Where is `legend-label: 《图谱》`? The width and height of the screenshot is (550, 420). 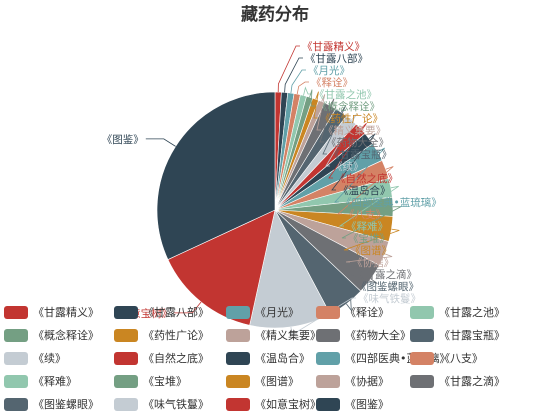 legend-label: 《图谱》 is located at coordinates (277, 381).